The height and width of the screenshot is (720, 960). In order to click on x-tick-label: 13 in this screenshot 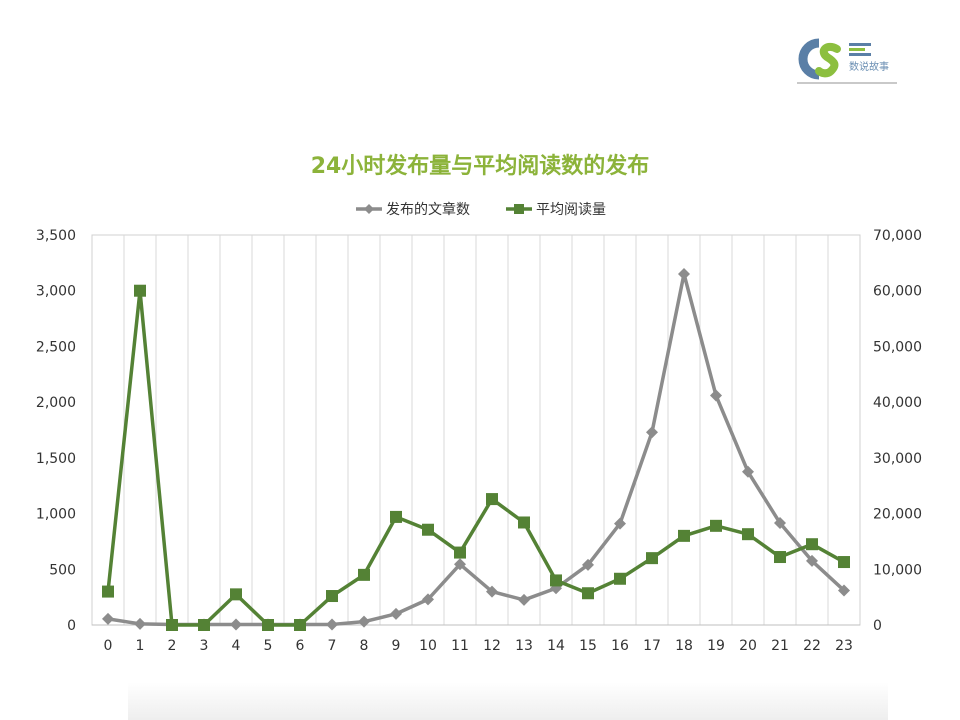, I will do `click(524, 646)`.